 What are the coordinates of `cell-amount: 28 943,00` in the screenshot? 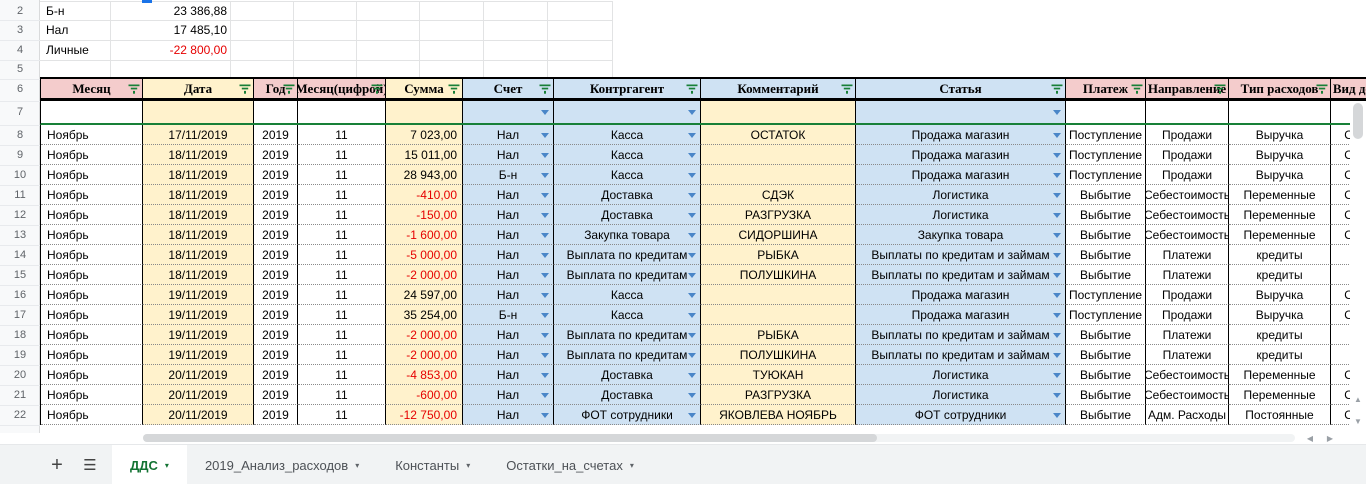 It's located at (424, 175).